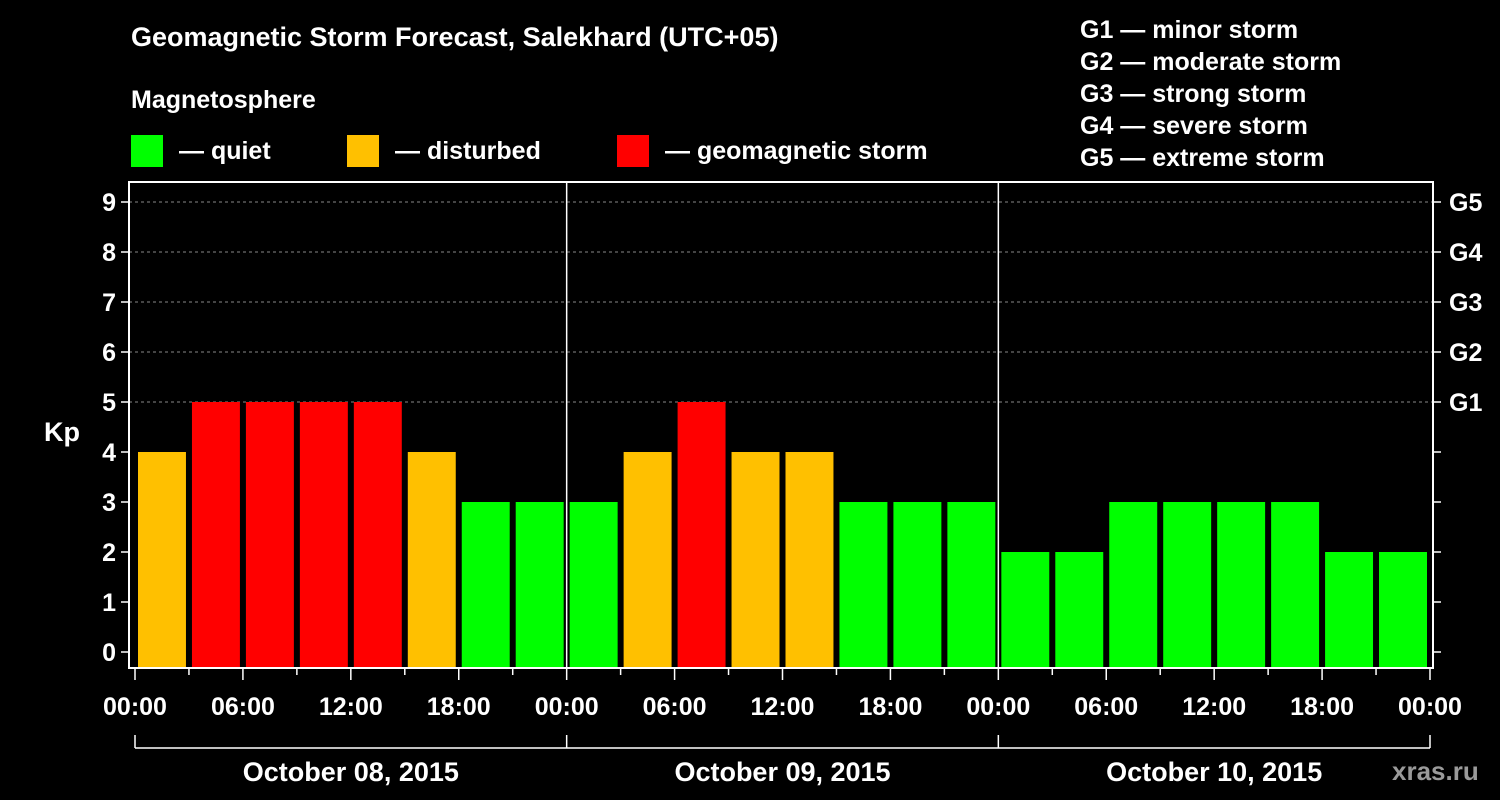 The width and height of the screenshot is (1500, 800). What do you see at coordinates (109, 503) in the screenshot?
I see `y-tick-label: 3` at bounding box center [109, 503].